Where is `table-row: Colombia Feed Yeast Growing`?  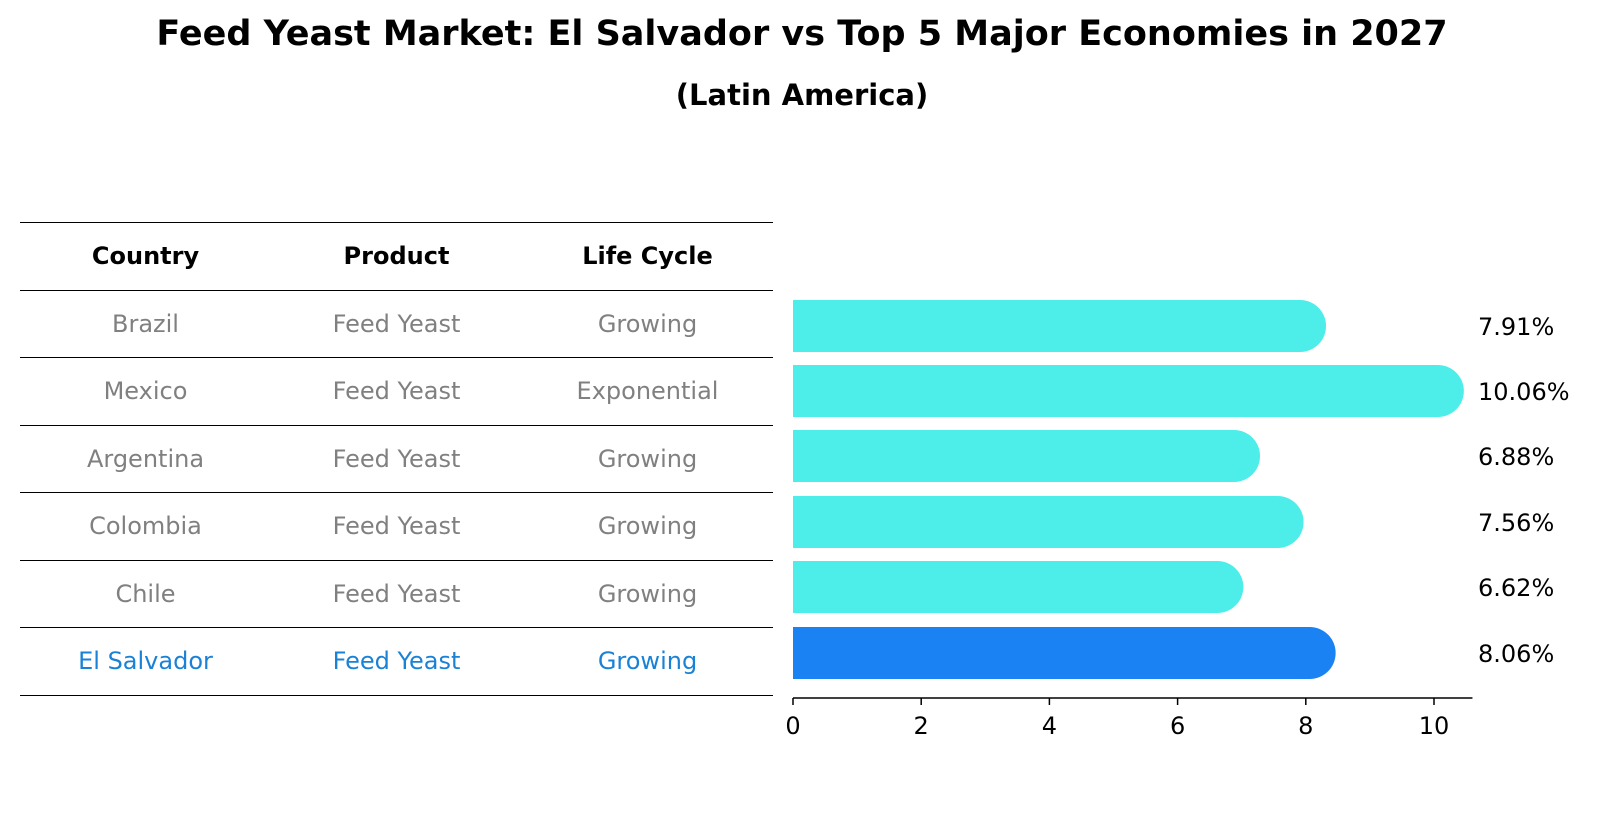 table-row: Colombia Feed Yeast Growing is located at coordinates (396, 527).